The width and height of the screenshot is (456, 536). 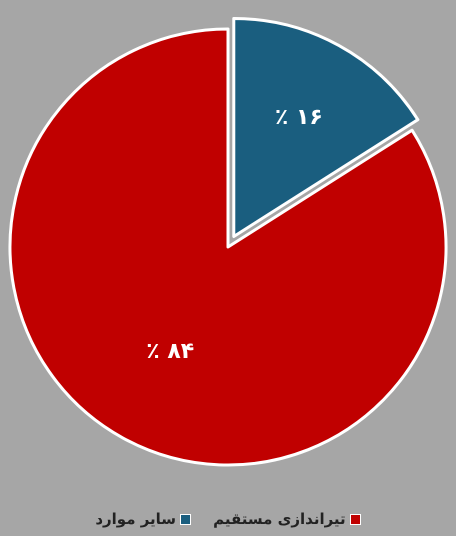 I want to click on legend-item-direct-shooting: تیراندازی مستقیم, so click(x=287, y=519).